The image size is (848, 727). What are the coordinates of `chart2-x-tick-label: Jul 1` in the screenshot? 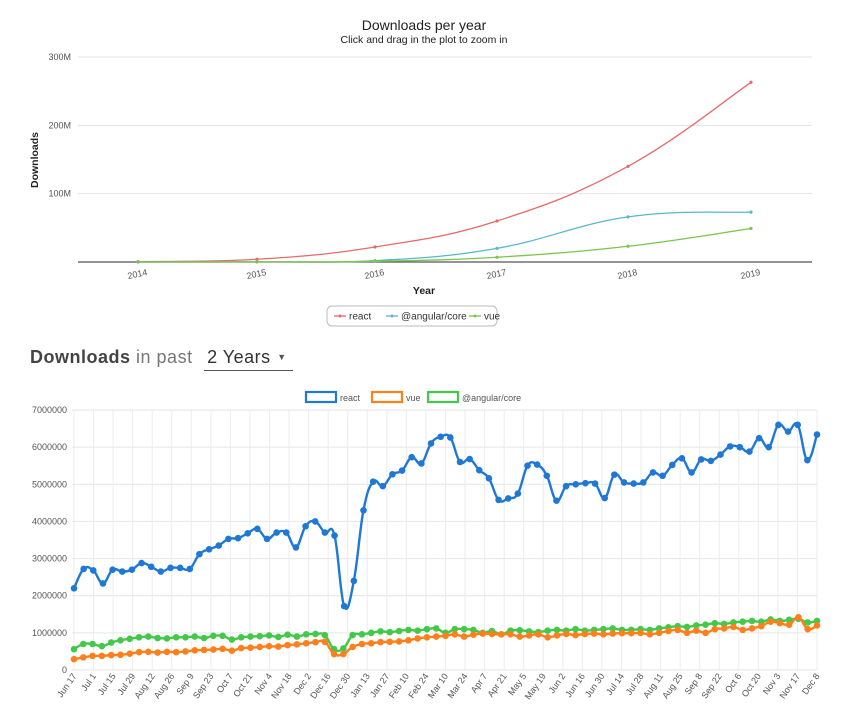 It's located at (88, 681).